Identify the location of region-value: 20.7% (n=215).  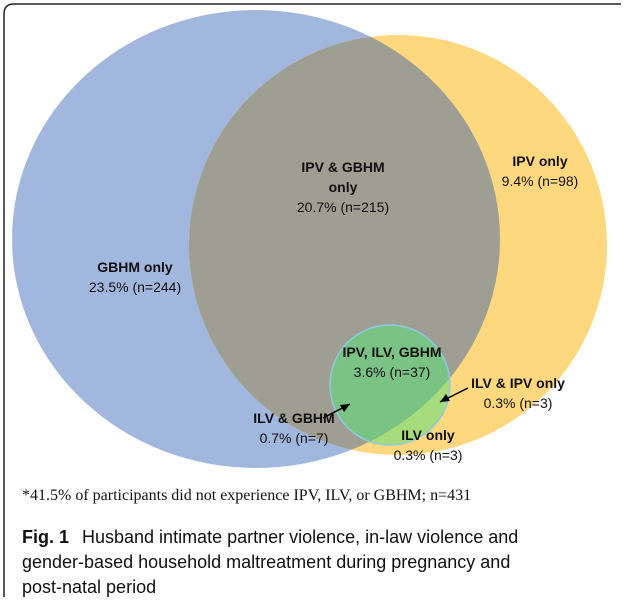
(343, 207).